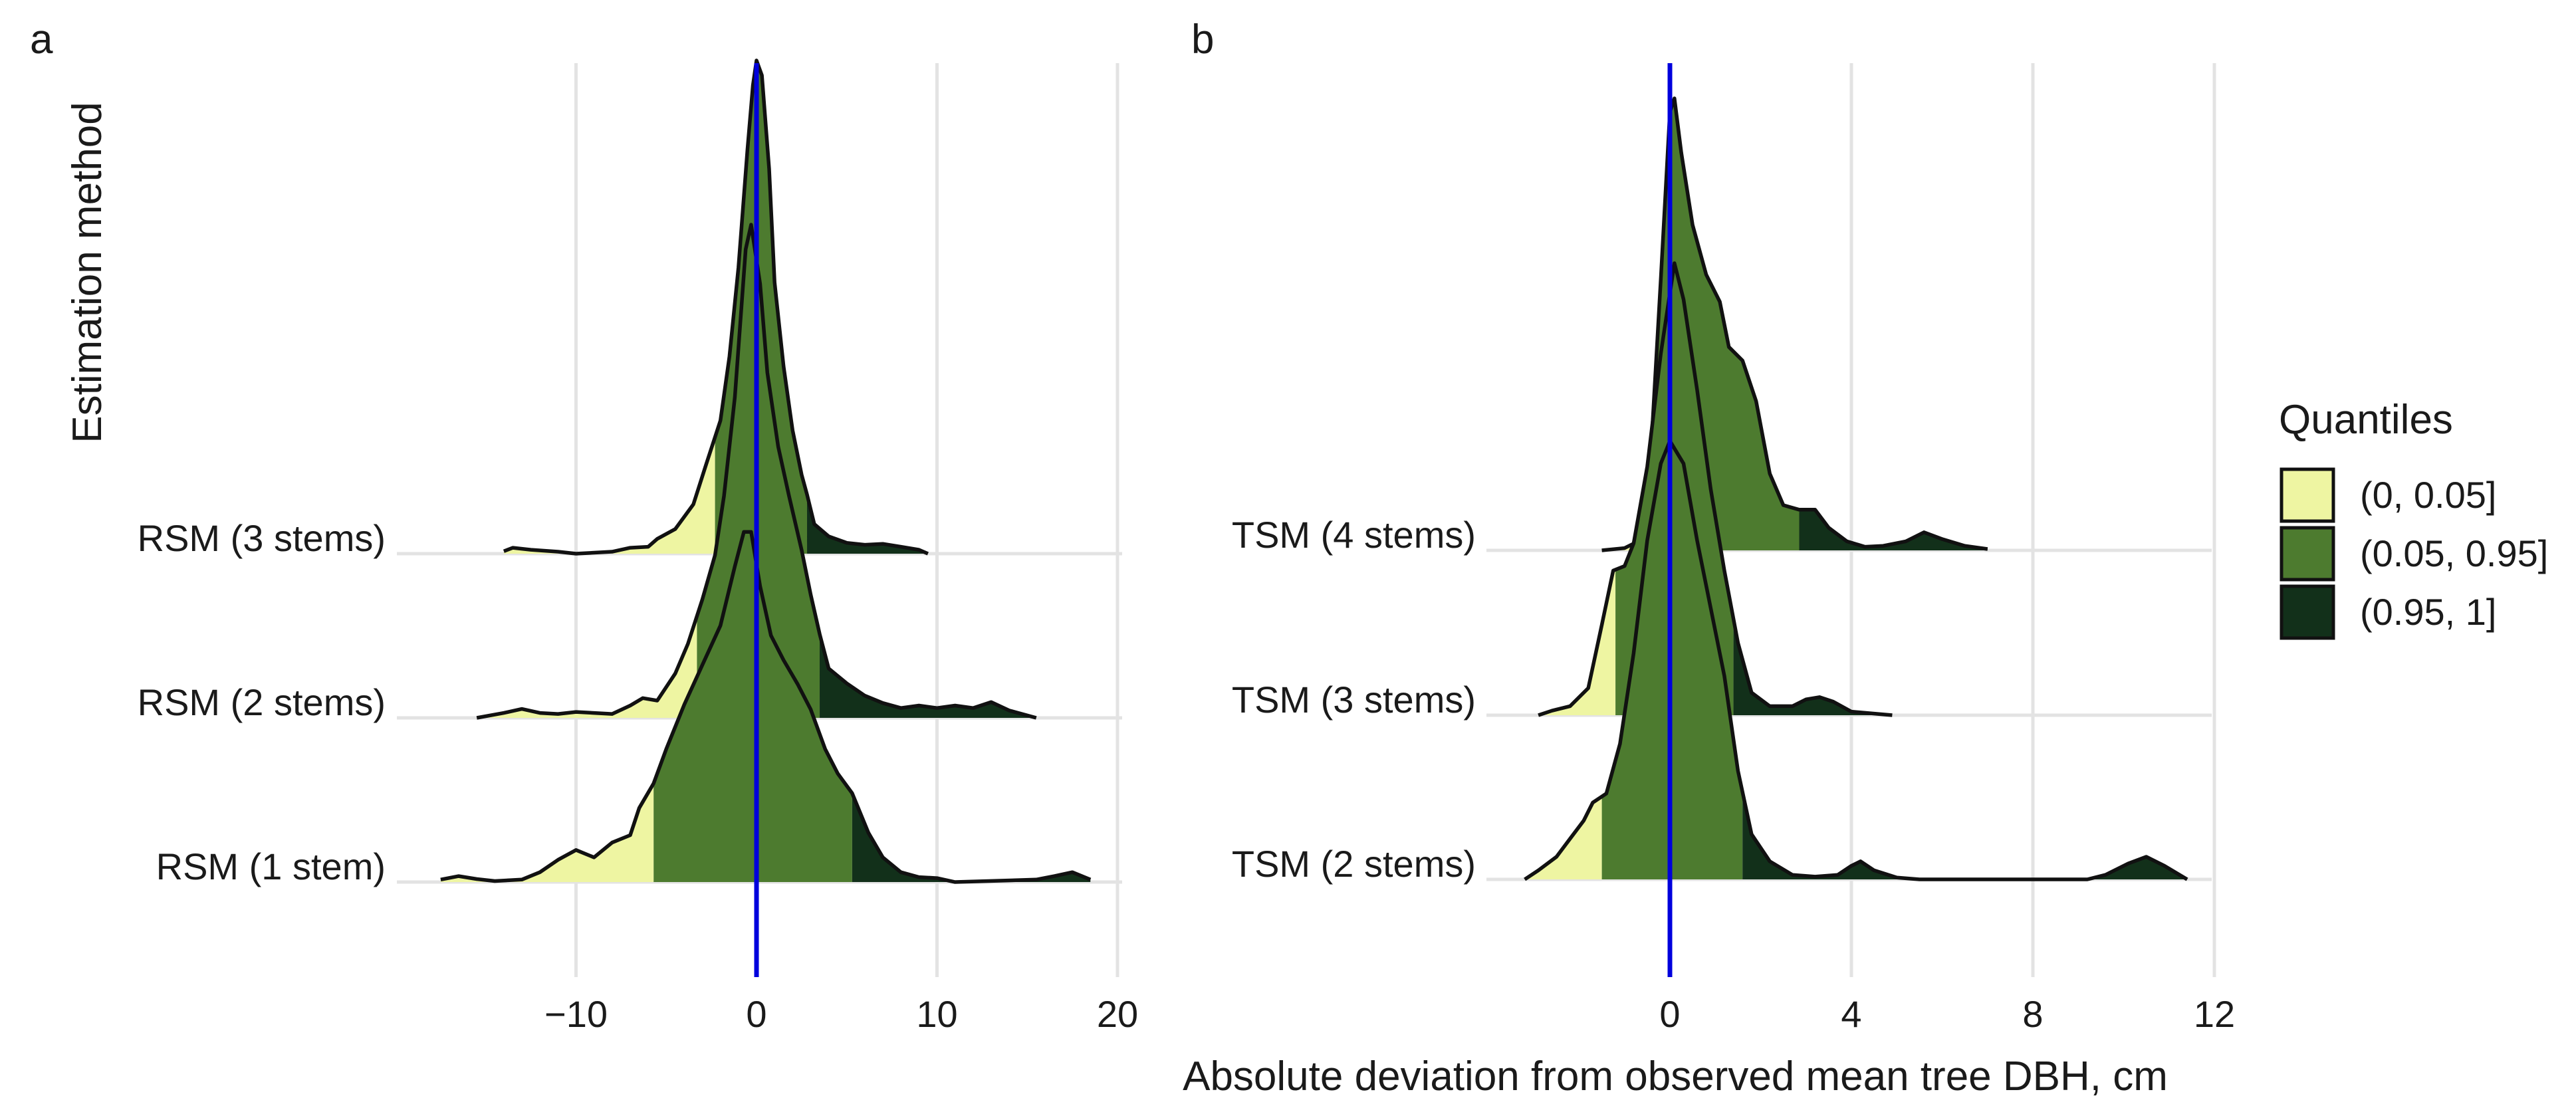 This screenshot has width=2576, height=1120. I want to click on tick-label-a-3: 20, so click(1117, 1014).